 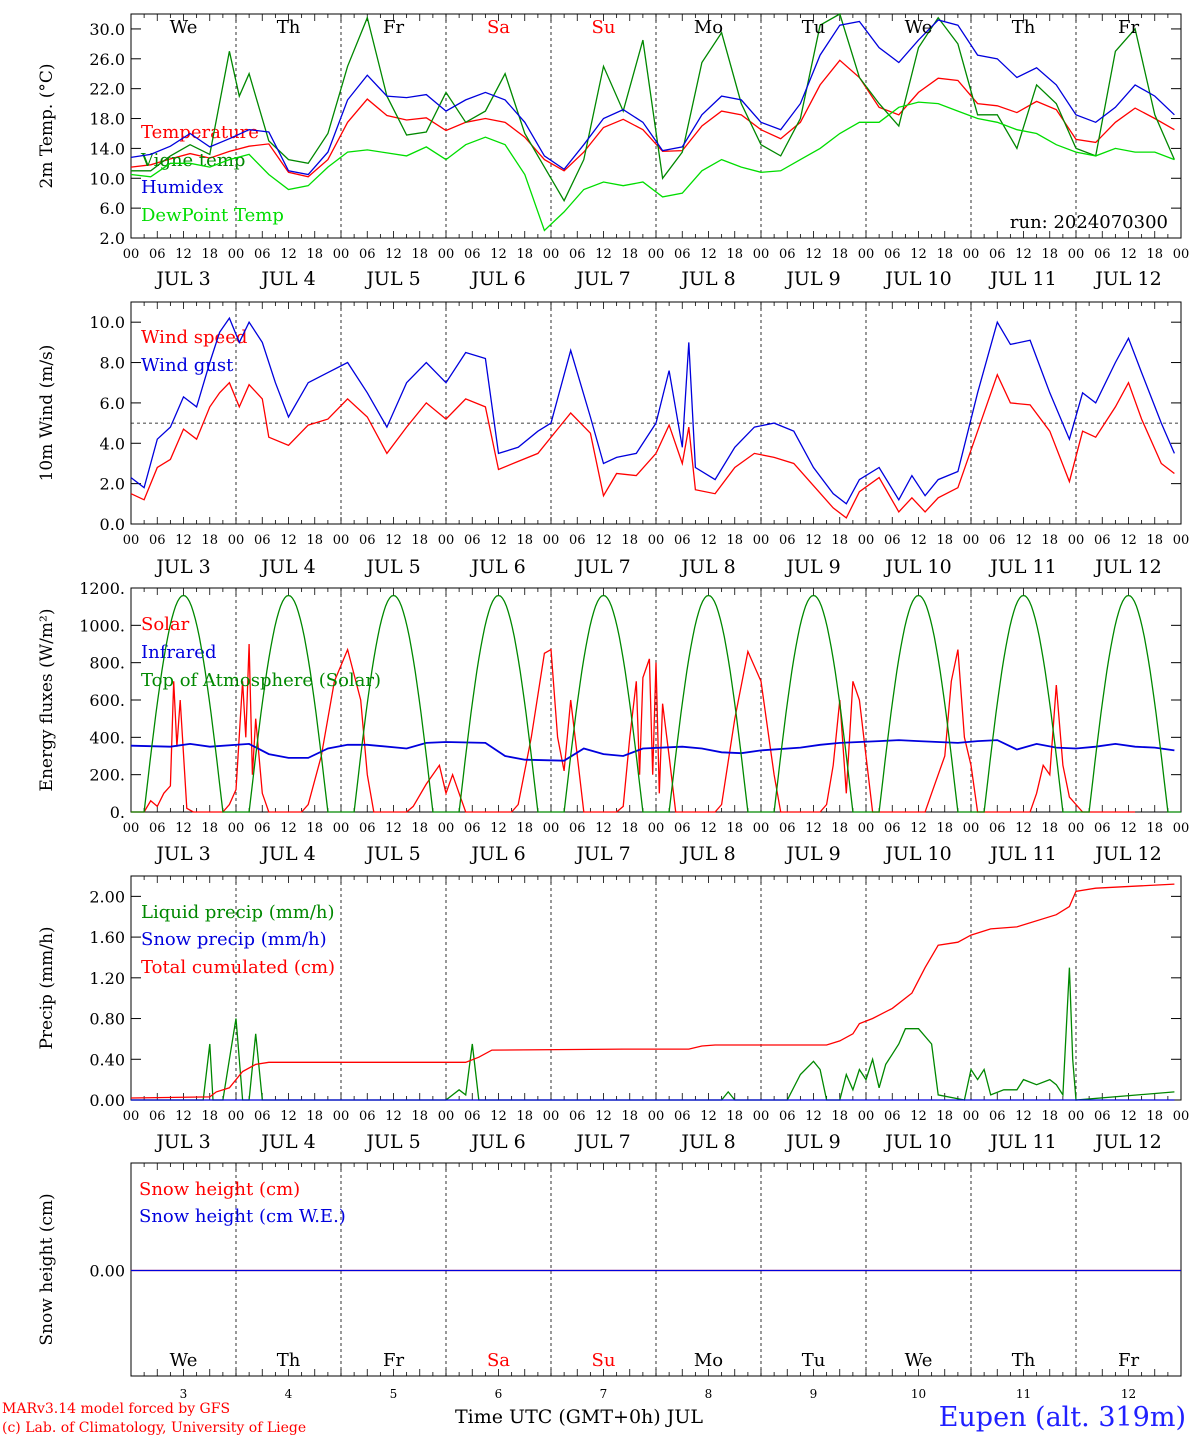 What do you see at coordinates (194, 337) in the screenshot?
I see `legend-entry: Wind speed` at bounding box center [194, 337].